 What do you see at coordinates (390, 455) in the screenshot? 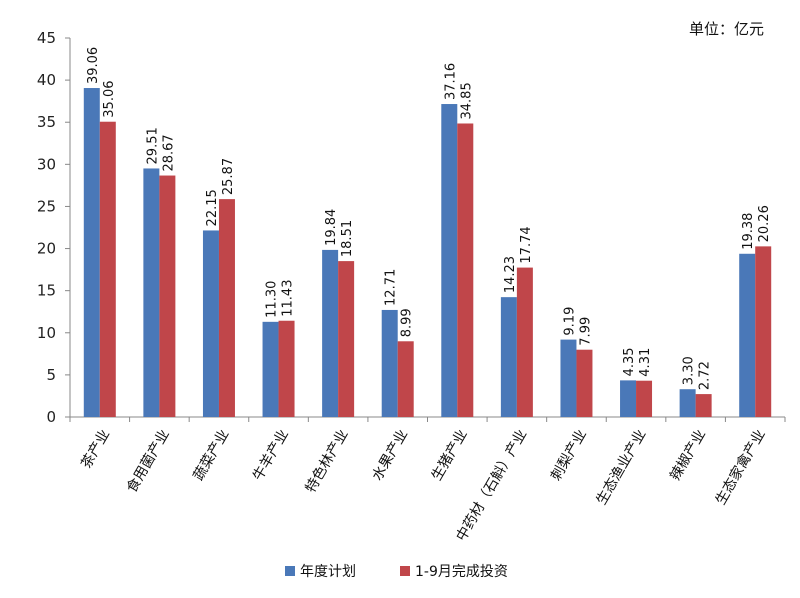
I see `x-category-label: 水果产业` at bounding box center [390, 455].